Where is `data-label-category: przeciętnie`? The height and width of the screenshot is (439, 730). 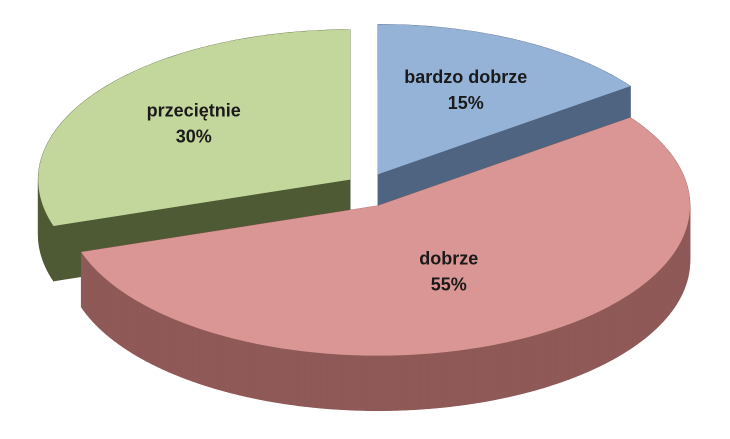 data-label-category: przeciętnie is located at coordinates (194, 111).